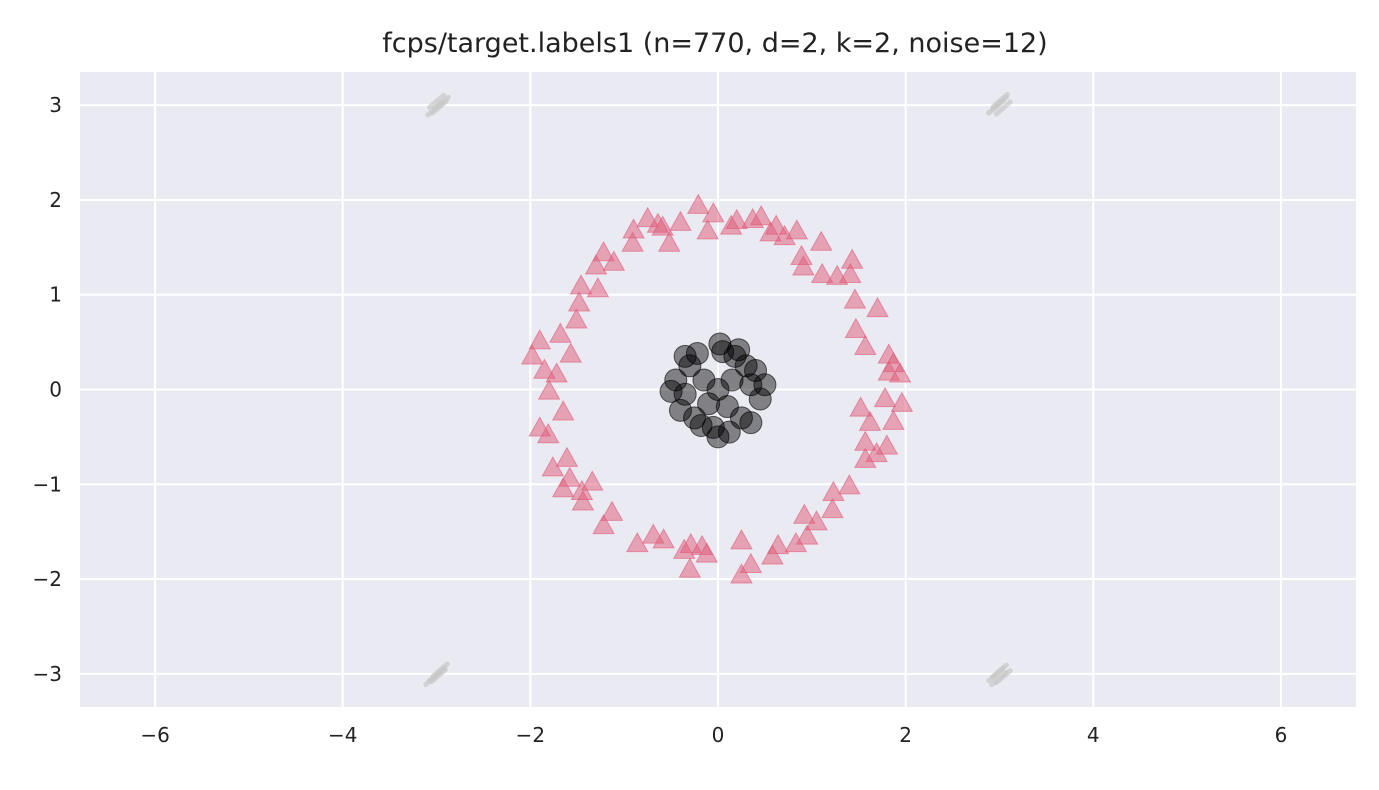 The width and height of the screenshot is (1379, 790). Describe the element at coordinates (342, 735) in the screenshot. I see `x-tick-label: −4` at that location.